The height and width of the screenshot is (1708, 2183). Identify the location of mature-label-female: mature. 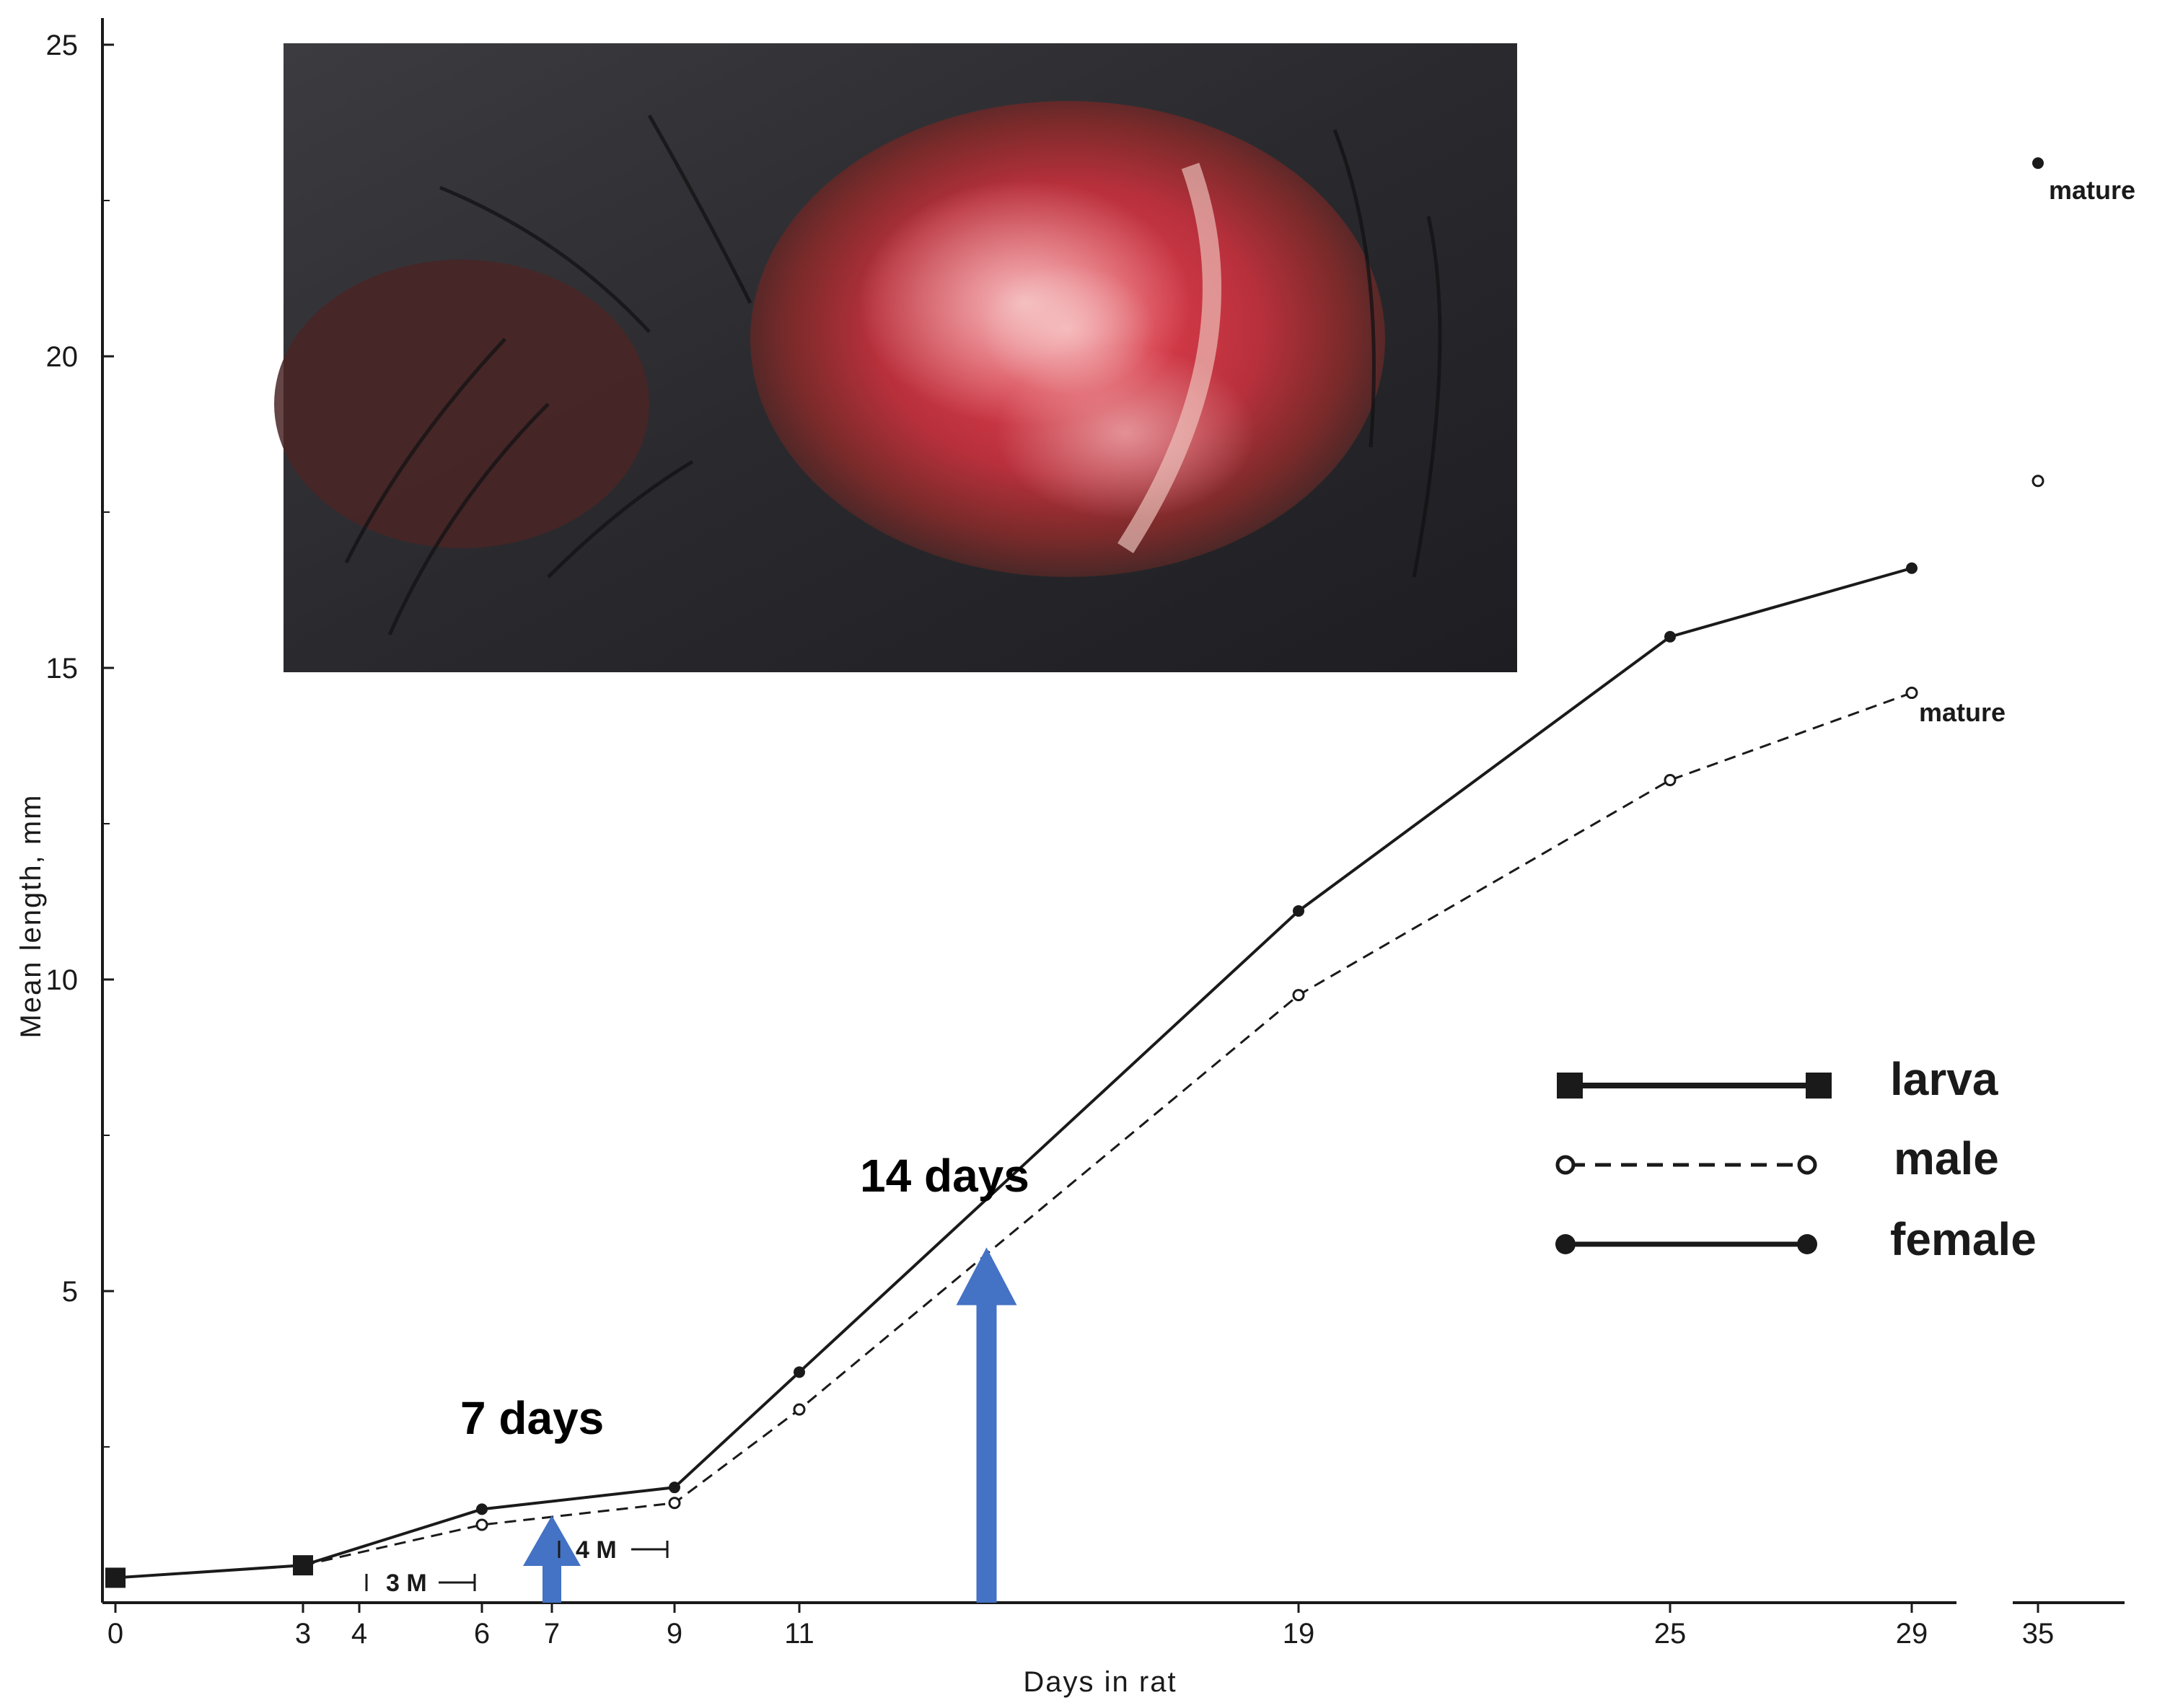
(2092, 190).